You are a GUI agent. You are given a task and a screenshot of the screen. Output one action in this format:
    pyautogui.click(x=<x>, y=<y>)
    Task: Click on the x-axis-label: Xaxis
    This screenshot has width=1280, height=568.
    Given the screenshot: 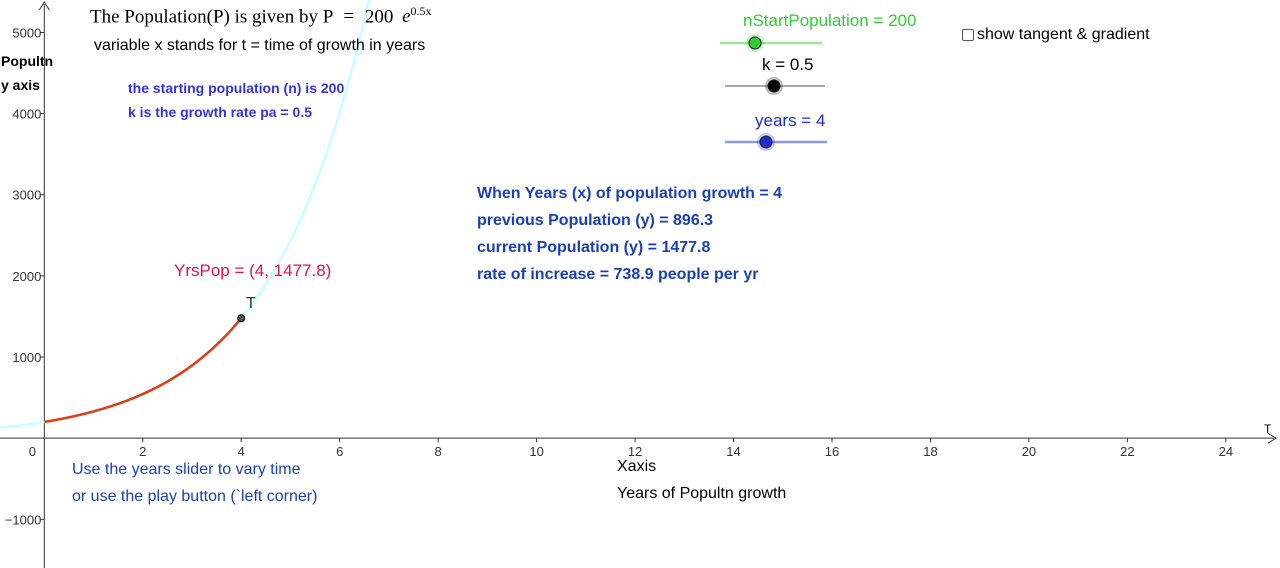 What is the action you would take?
    pyautogui.click(x=637, y=466)
    